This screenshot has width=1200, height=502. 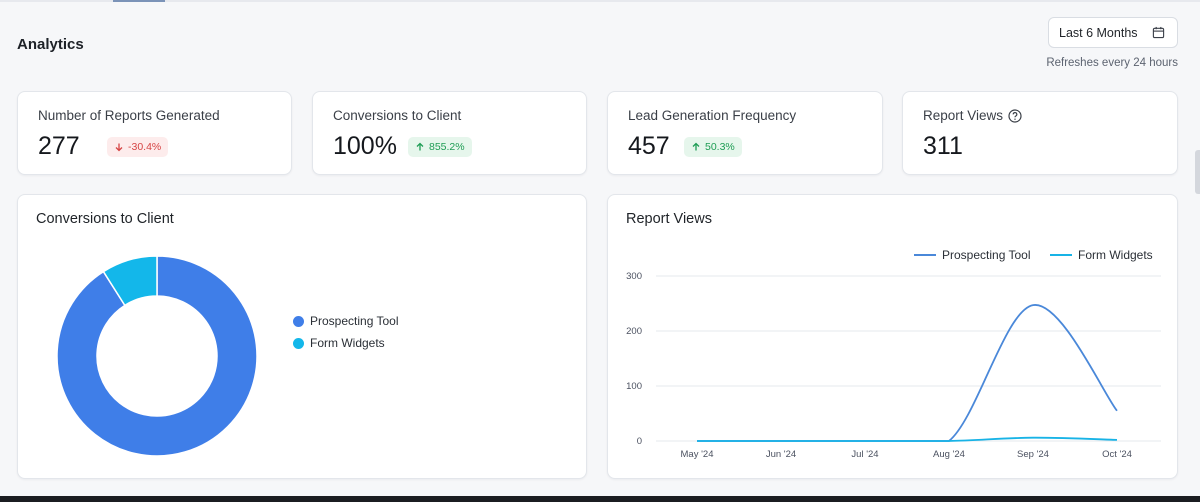 What do you see at coordinates (712, 115) in the screenshot?
I see `kpi-label: Lead Generation Frequency` at bounding box center [712, 115].